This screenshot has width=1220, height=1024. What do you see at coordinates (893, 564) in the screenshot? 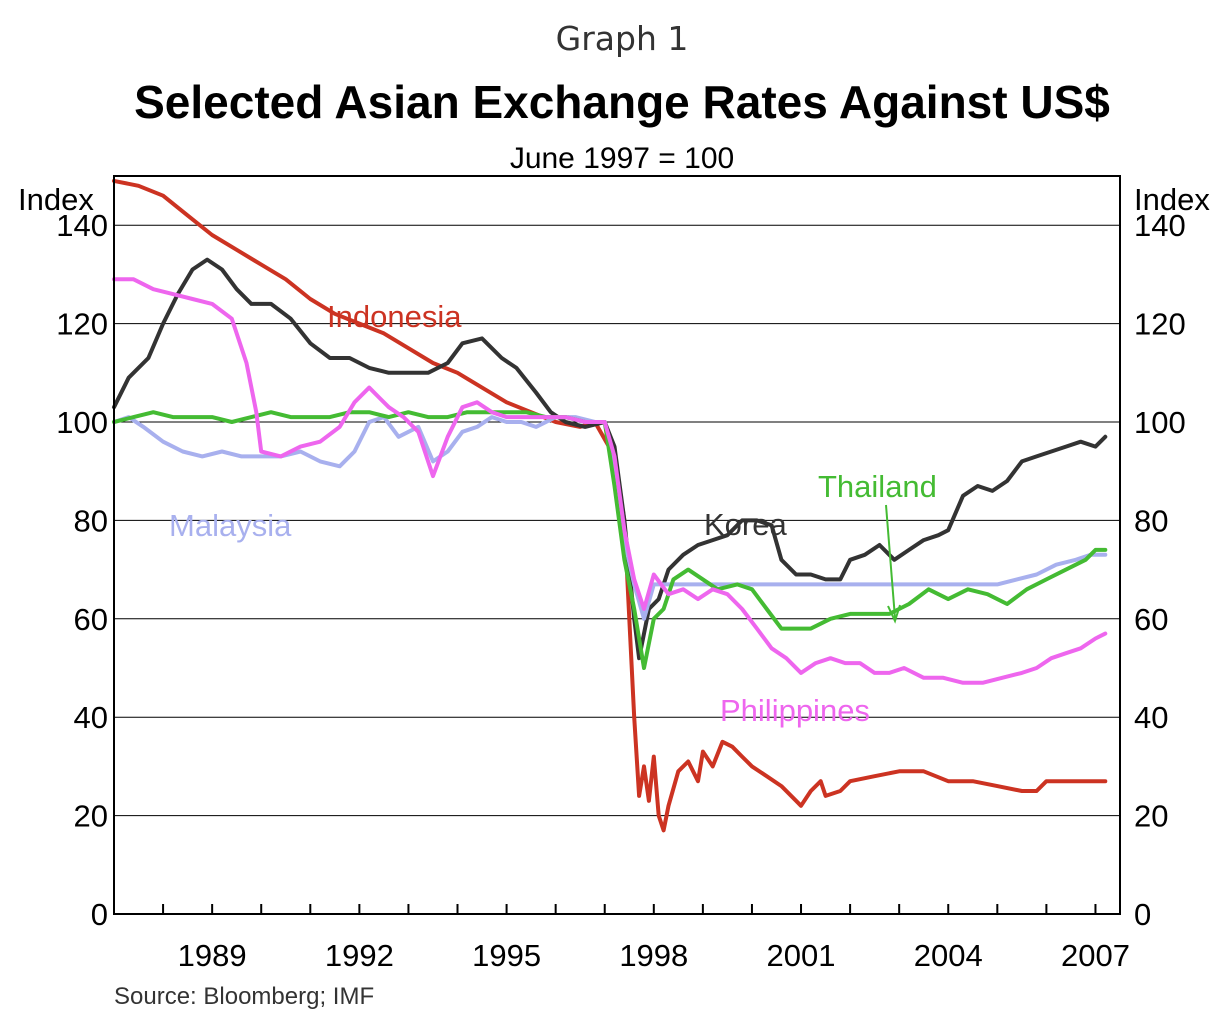
I see `thailand-arrow` at bounding box center [893, 564].